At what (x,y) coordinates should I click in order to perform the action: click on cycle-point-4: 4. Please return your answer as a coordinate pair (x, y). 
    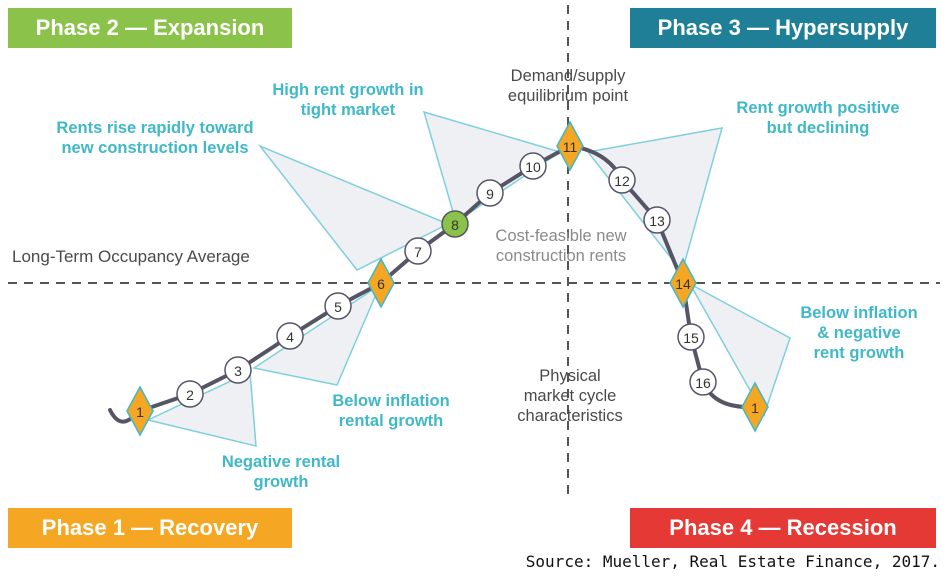
    Looking at the image, I should click on (290, 336).